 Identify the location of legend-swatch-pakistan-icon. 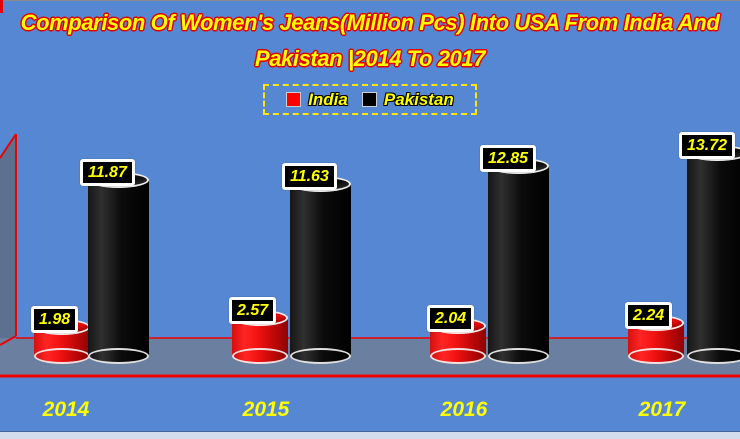
(369, 99).